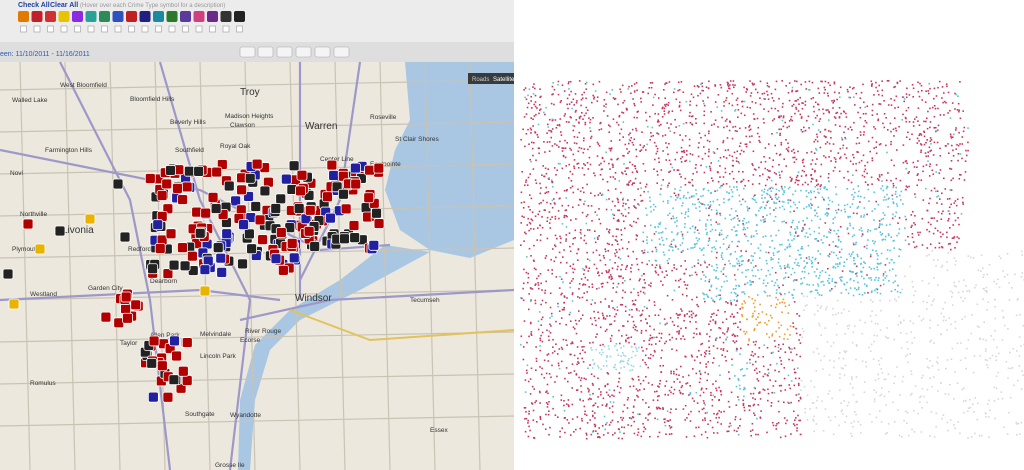  I want to click on map-type-control, so click(491, 78).